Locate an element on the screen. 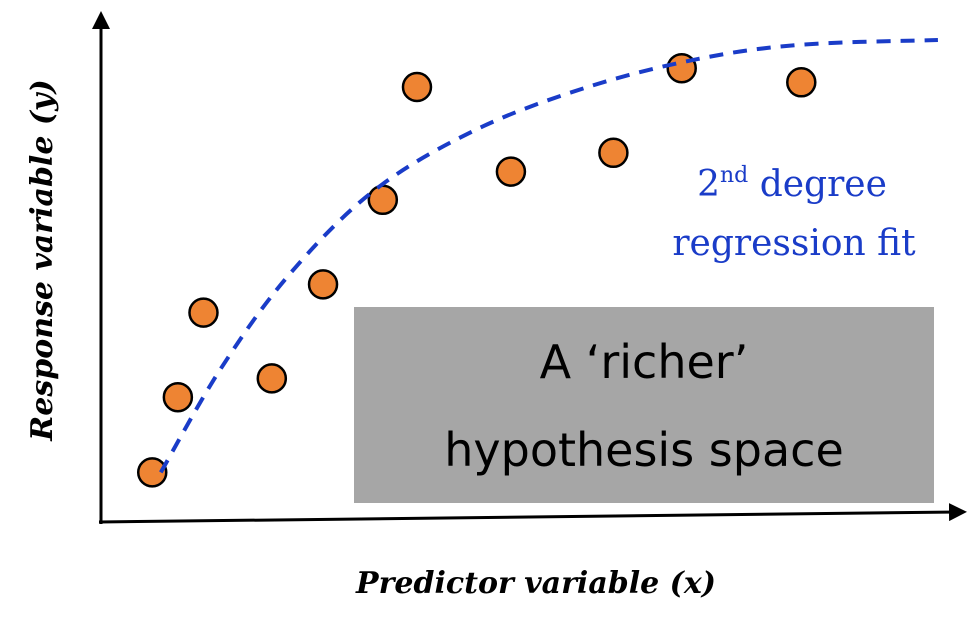 This screenshot has height=631, width=977. y-axis-title: Response variable (y) is located at coordinates (42, 260).